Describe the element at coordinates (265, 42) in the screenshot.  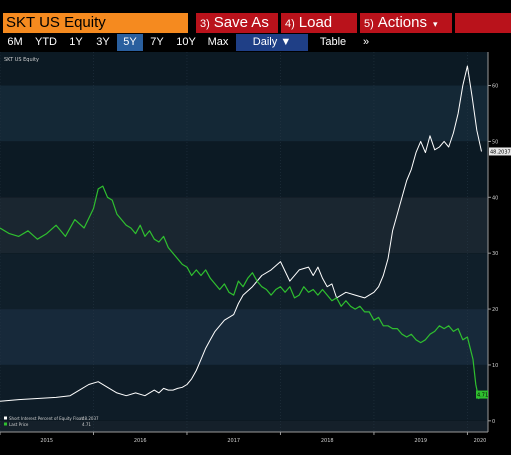
I see `frequency-label: Daily` at that location.